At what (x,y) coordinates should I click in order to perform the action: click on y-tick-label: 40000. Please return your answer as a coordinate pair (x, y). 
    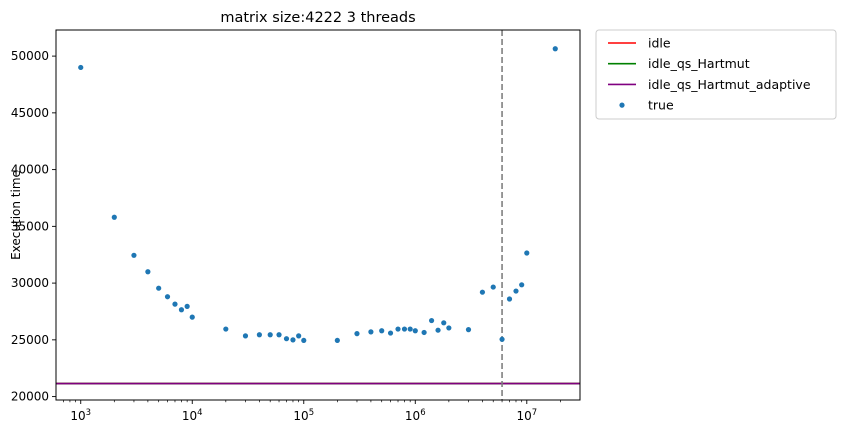
    Looking at the image, I should click on (30, 170).